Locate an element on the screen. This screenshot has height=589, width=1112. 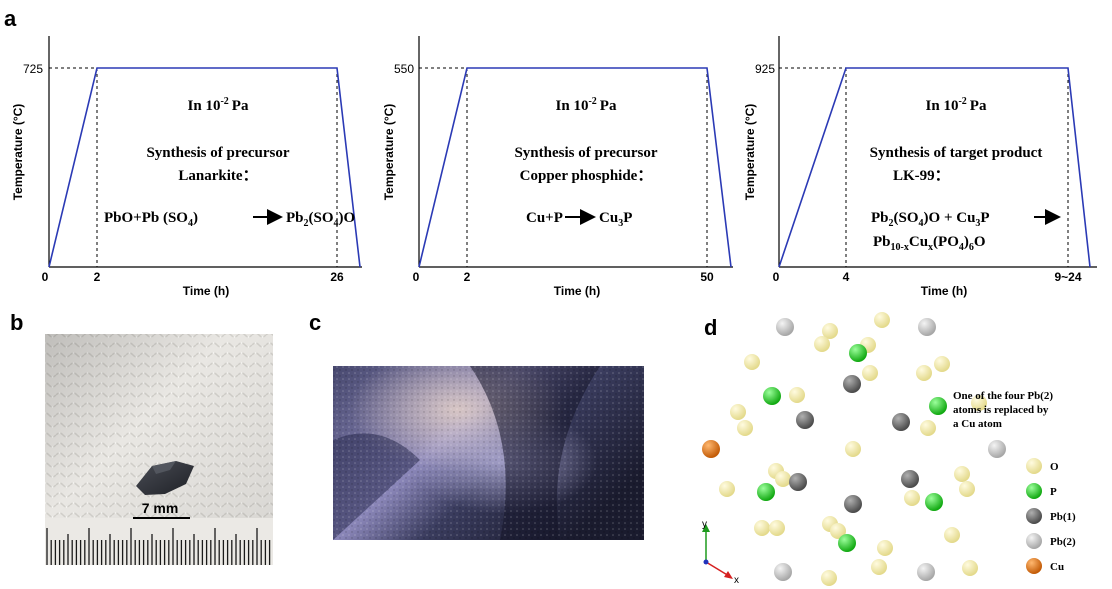
synthesis-title: Synthesis of target product is located at coordinates (956, 153).